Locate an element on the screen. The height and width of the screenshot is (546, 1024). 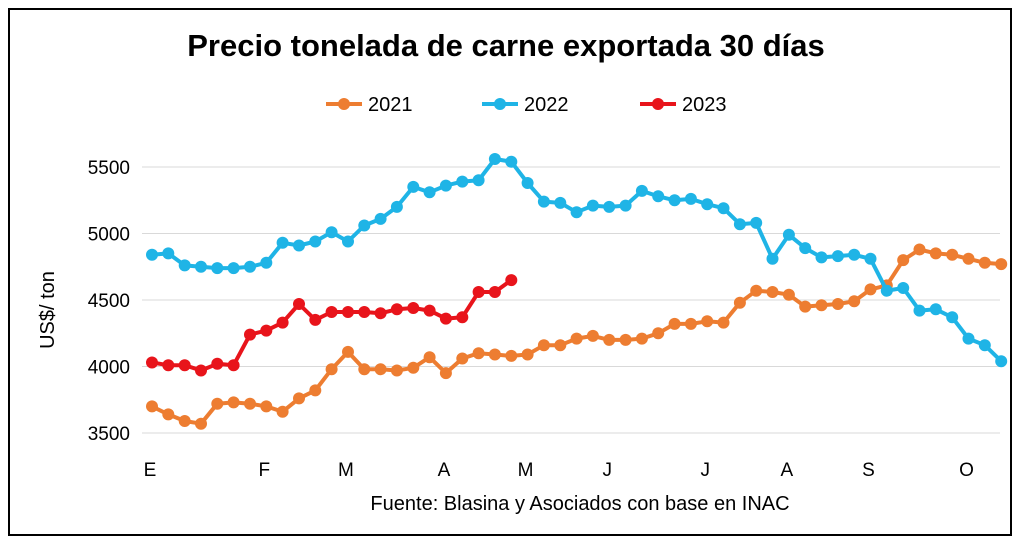
x-tick-label: M is located at coordinates (346, 470).